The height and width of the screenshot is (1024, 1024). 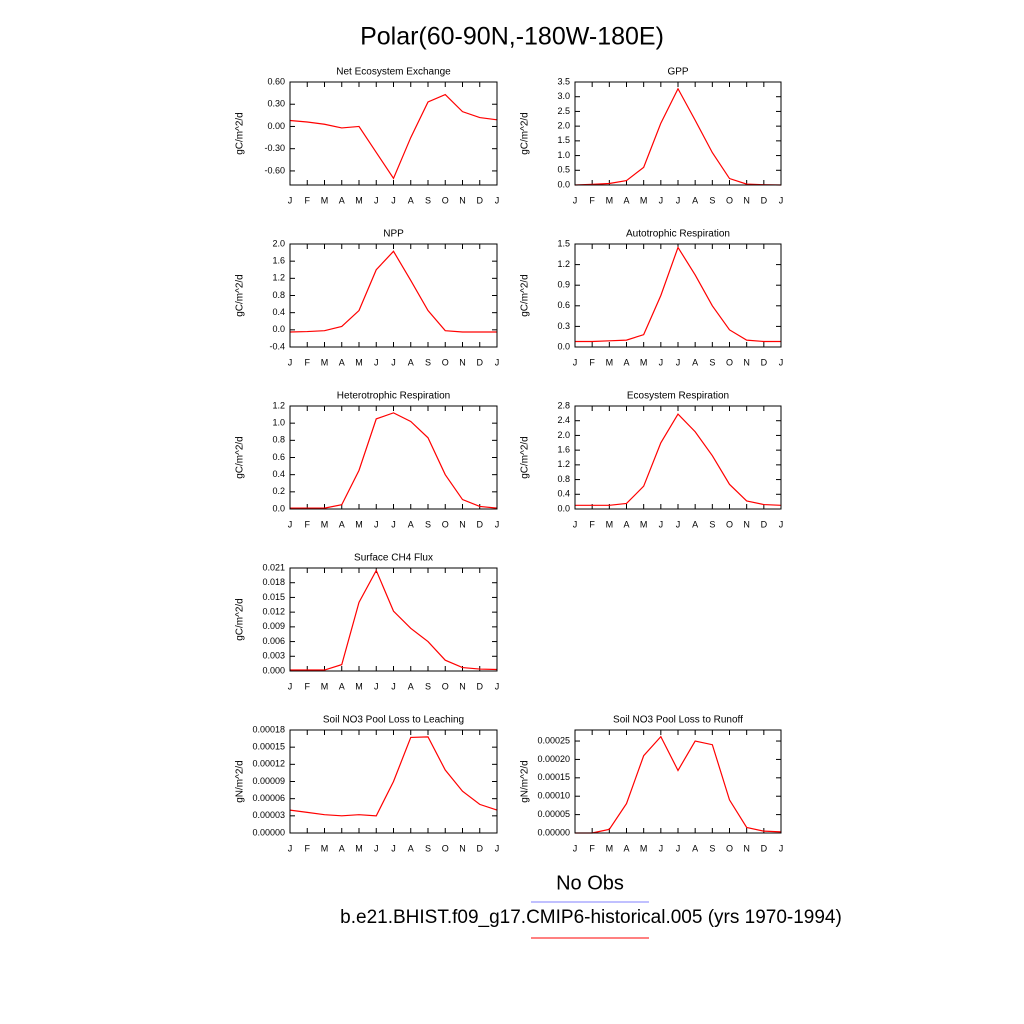 What do you see at coordinates (273, 612) in the screenshot?
I see `y-tick-label: 0.012` at bounding box center [273, 612].